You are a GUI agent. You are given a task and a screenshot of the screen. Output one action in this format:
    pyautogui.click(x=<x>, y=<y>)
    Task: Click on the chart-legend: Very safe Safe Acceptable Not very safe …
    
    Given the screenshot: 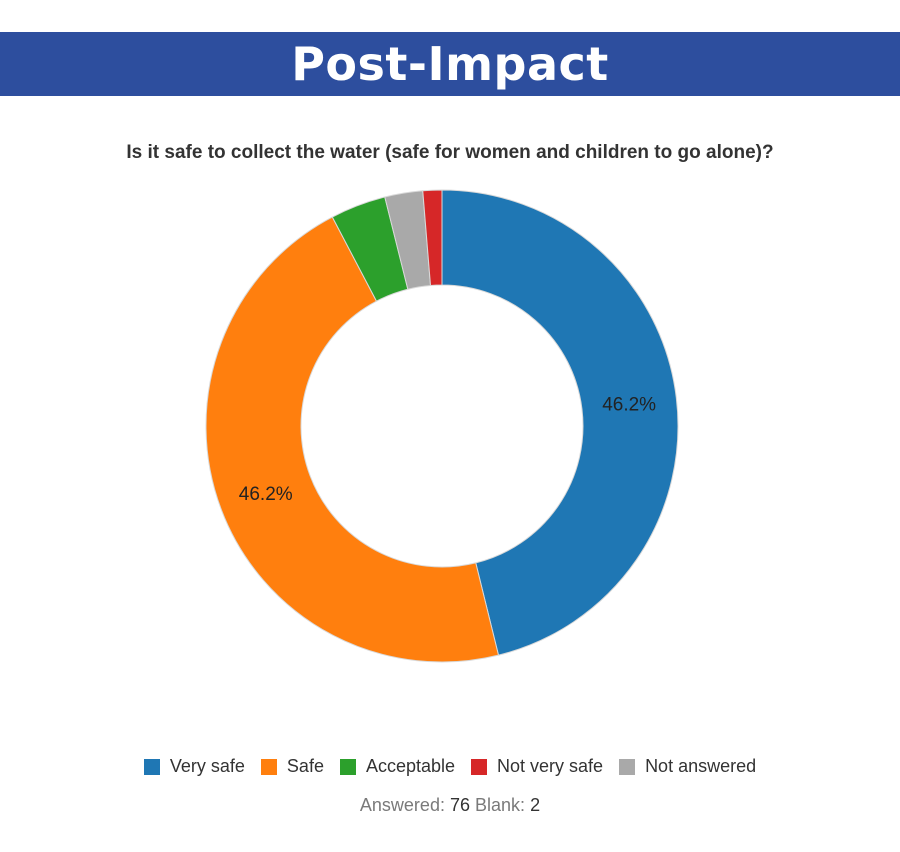 What is the action you would take?
    pyautogui.click(x=450, y=766)
    